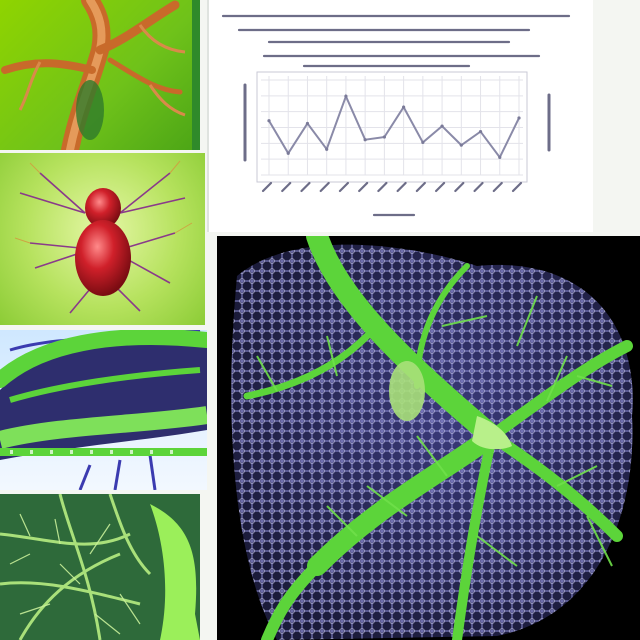 The width and height of the screenshot is (640, 640). Describe the element at coordinates (103, 359) in the screenshot. I see `green-tube` at that location.